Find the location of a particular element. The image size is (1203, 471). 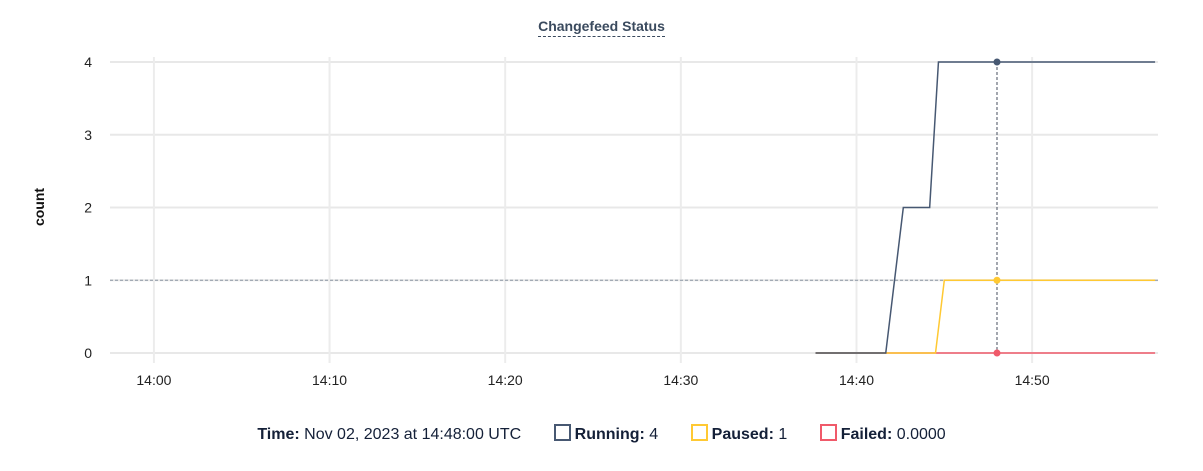

x-tick-label: 14:00 is located at coordinates (153, 380).